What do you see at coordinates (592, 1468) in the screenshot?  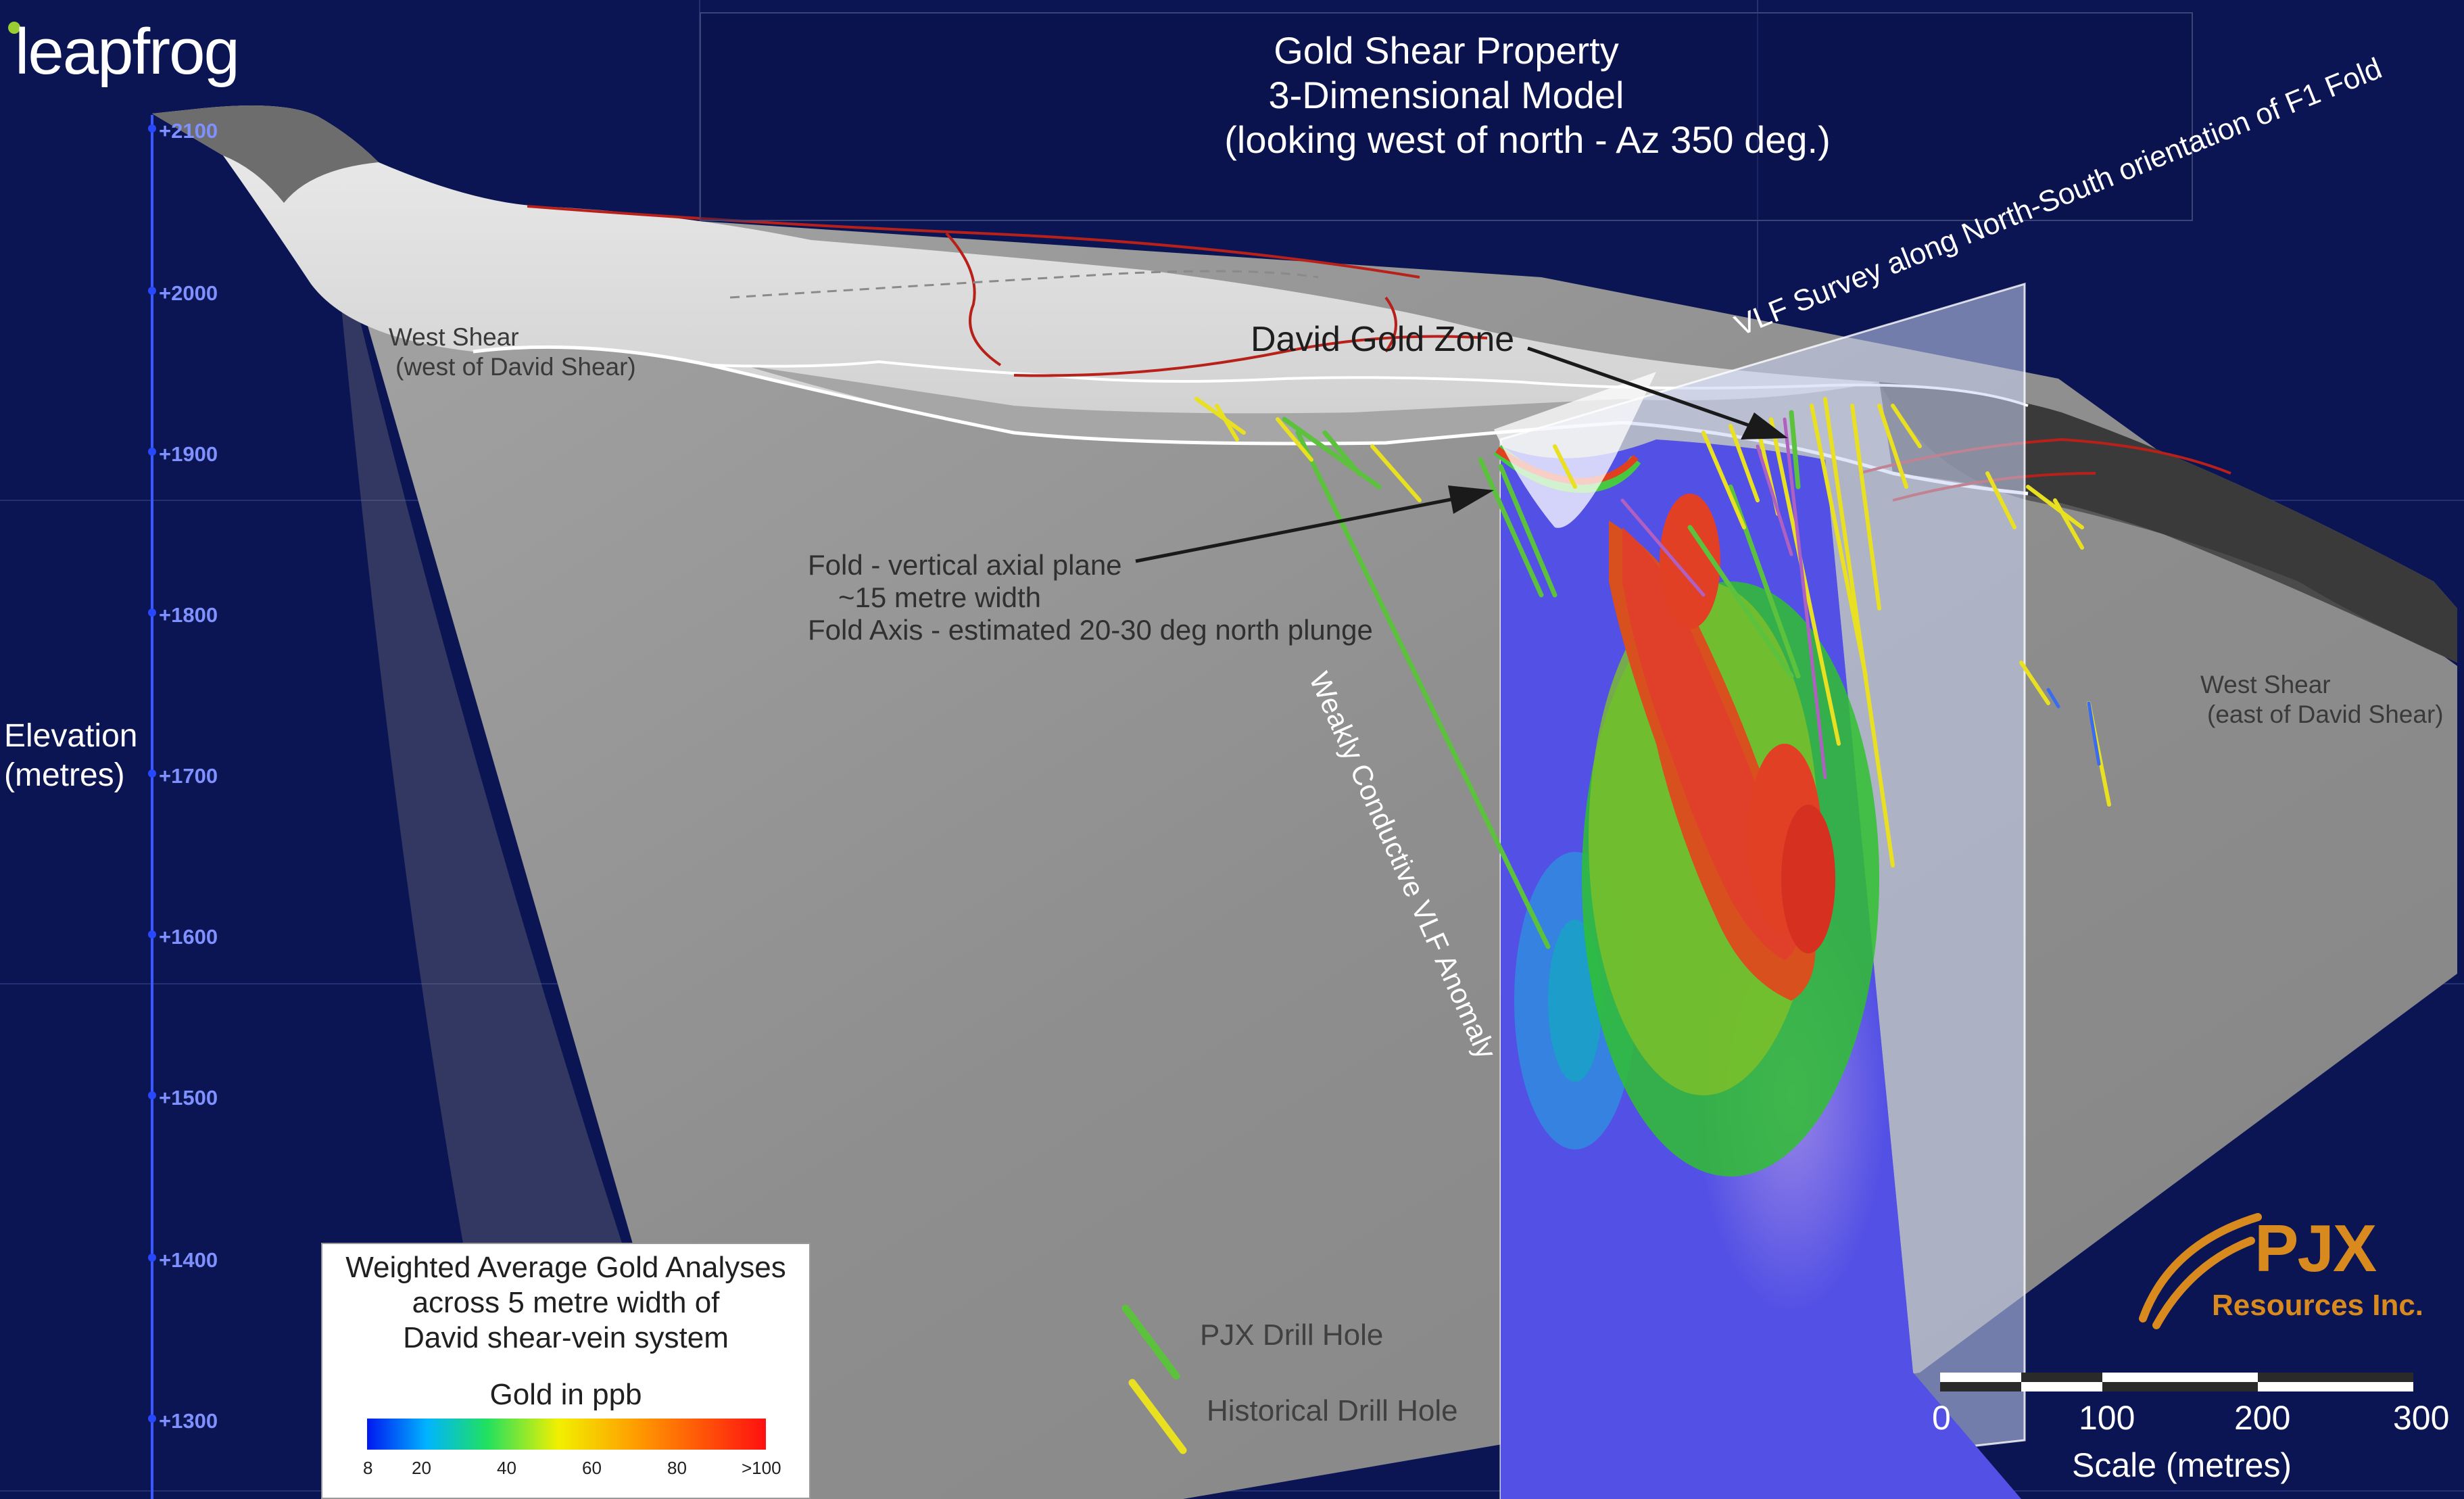 I see `legend-tick: 60` at bounding box center [592, 1468].